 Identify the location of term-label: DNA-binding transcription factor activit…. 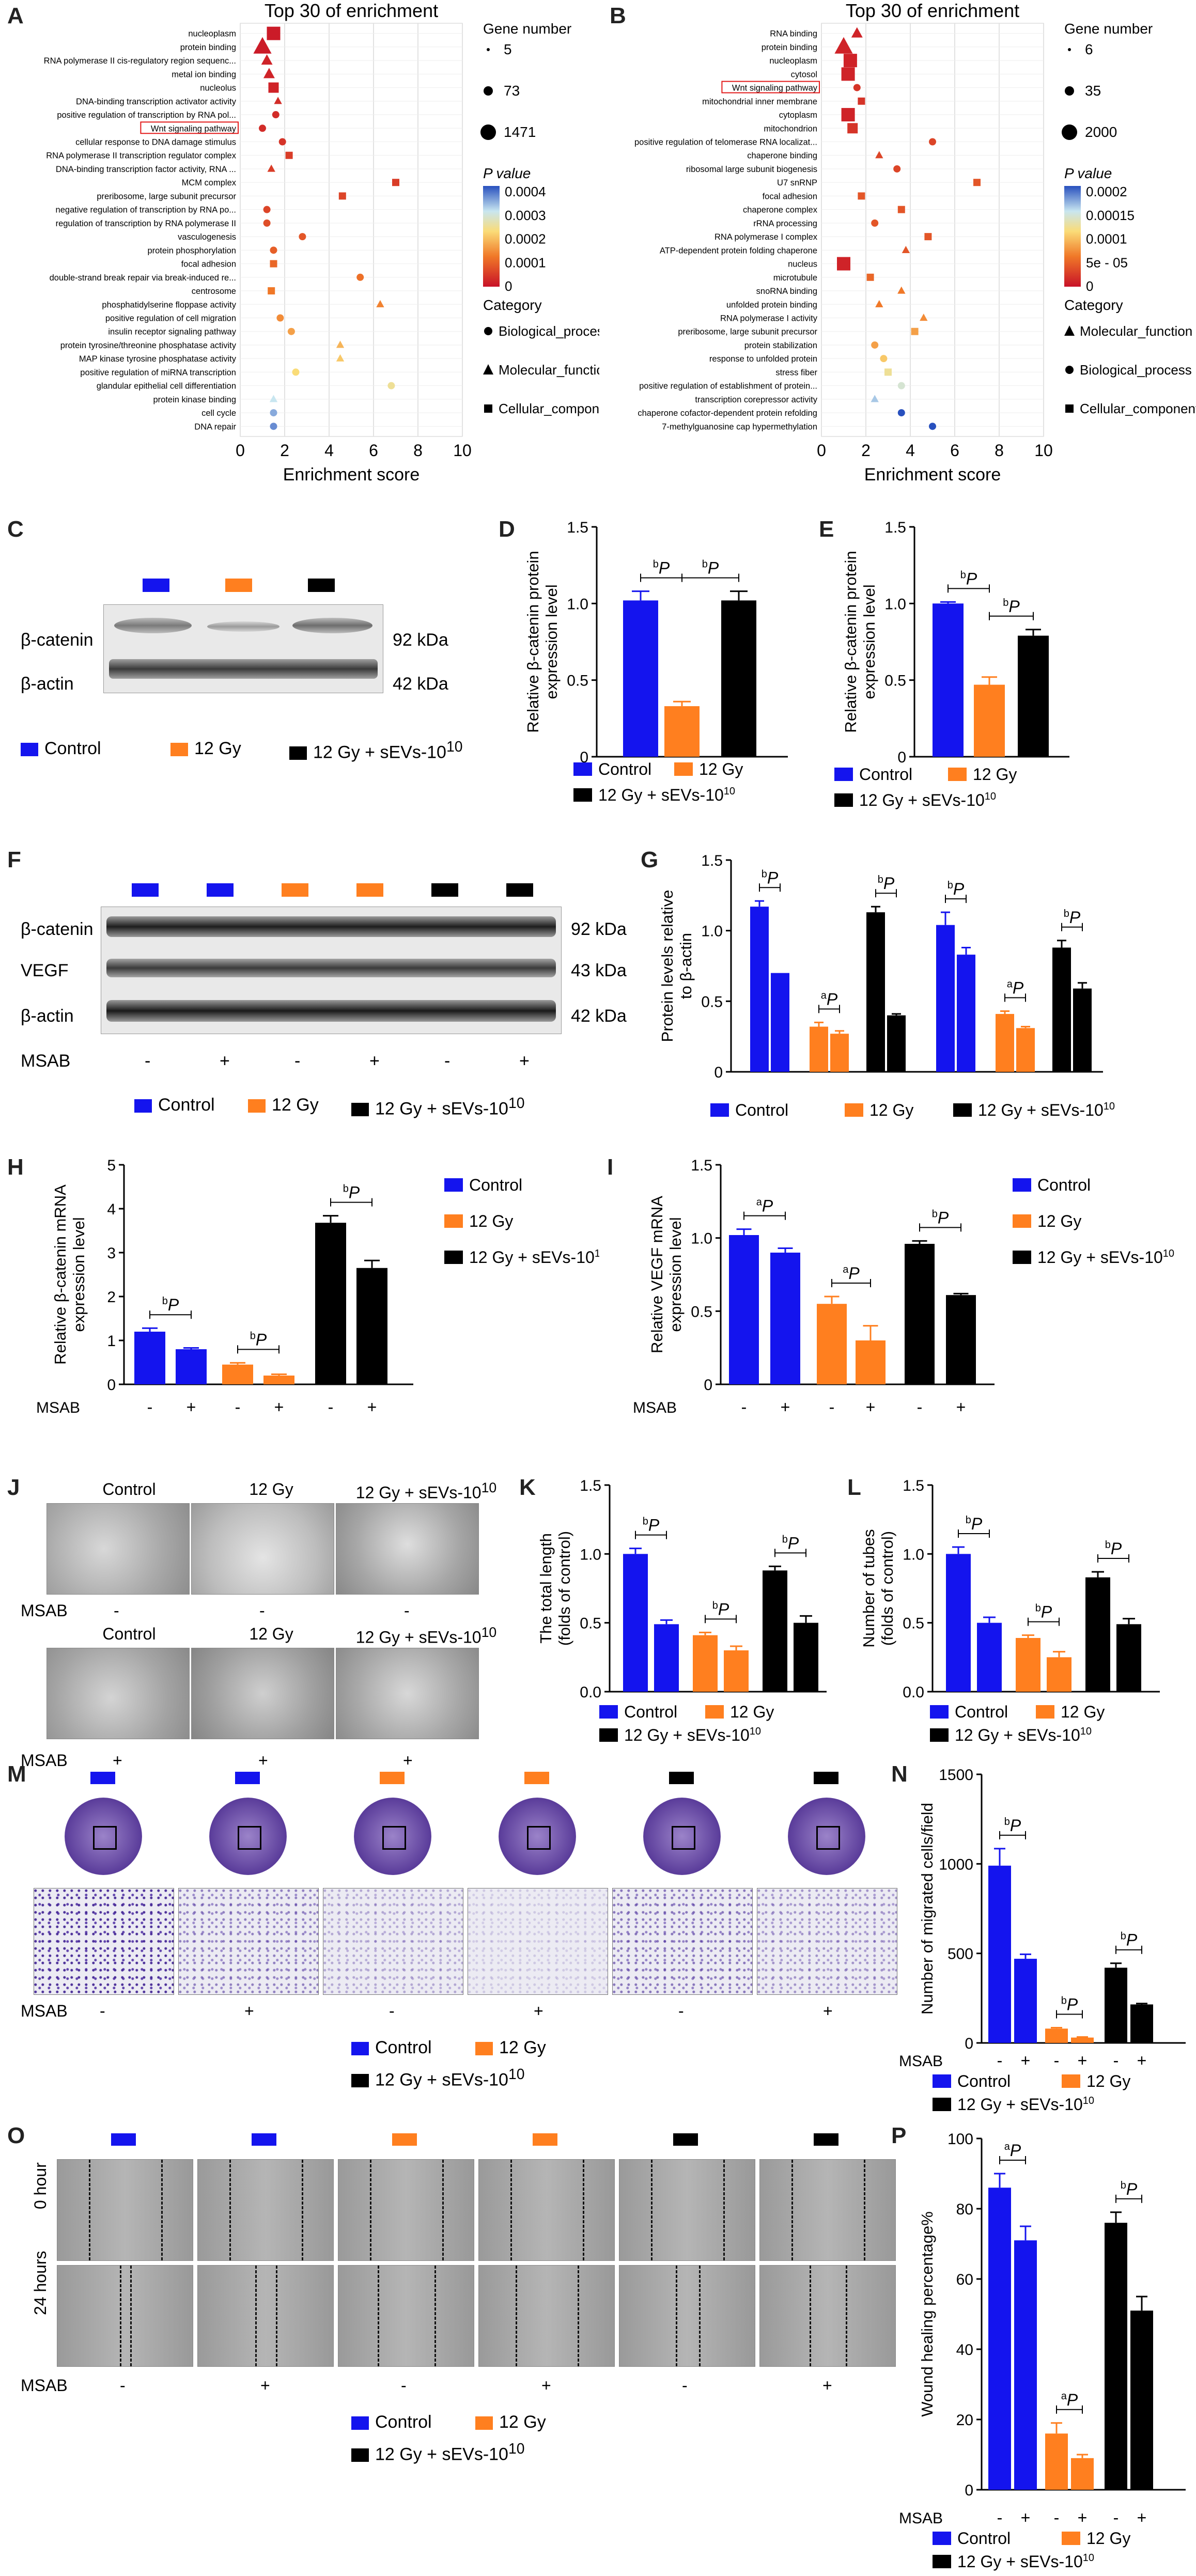
(146, 169).